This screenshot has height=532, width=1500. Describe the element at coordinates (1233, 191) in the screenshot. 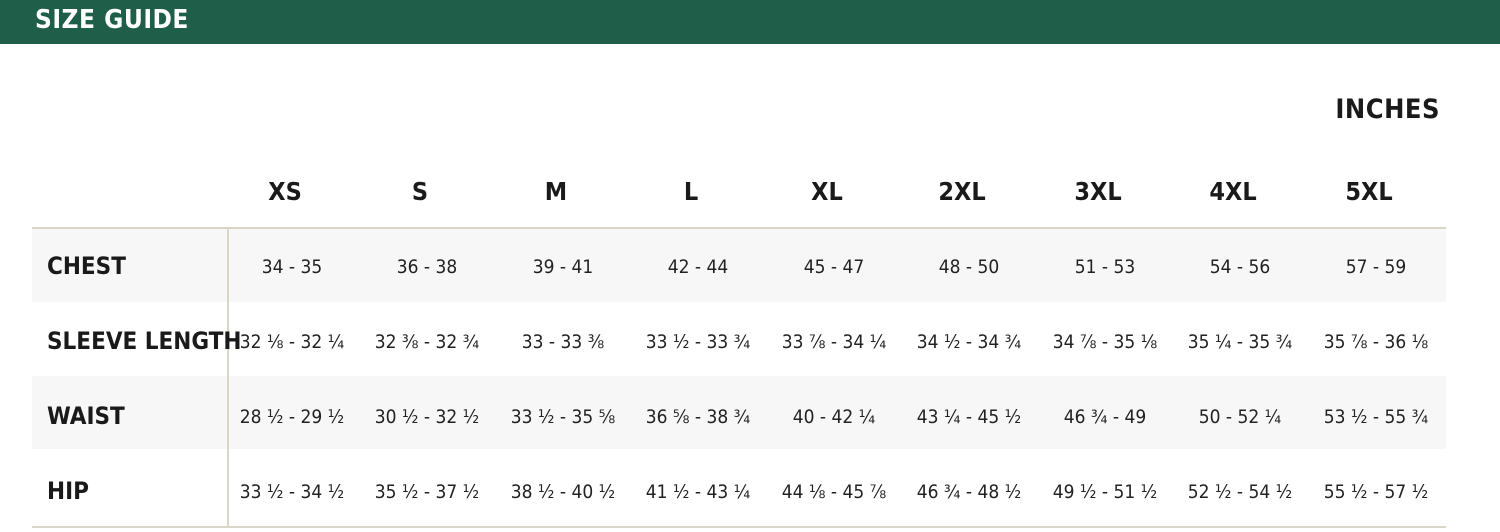

I see `size-header-4xl: 4XL` at that location.